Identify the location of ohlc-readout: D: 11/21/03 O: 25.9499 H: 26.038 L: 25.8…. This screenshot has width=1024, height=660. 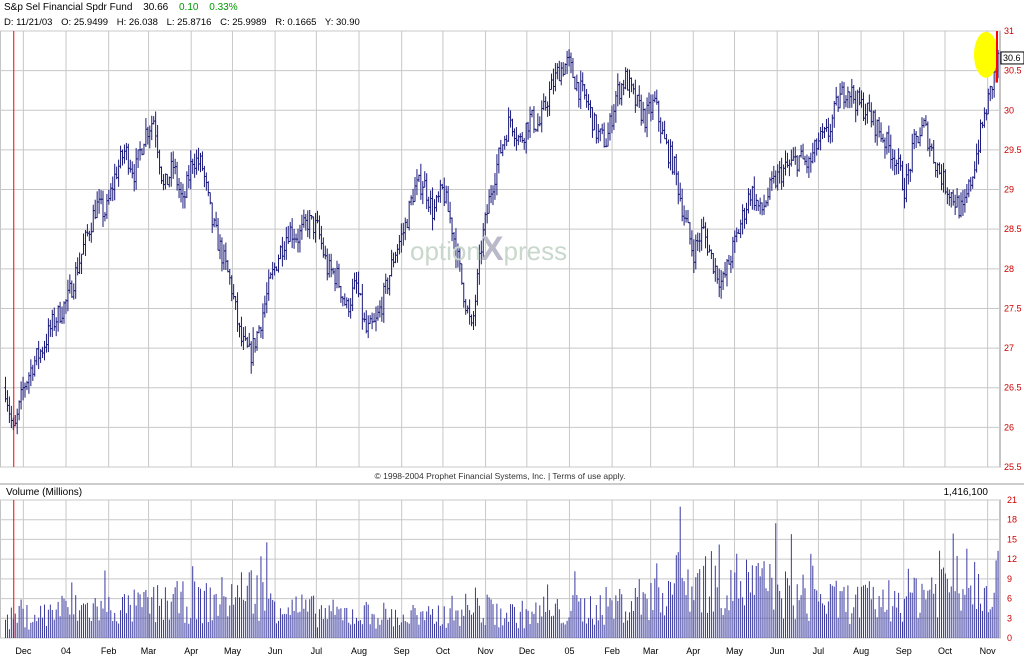
(185, 23).